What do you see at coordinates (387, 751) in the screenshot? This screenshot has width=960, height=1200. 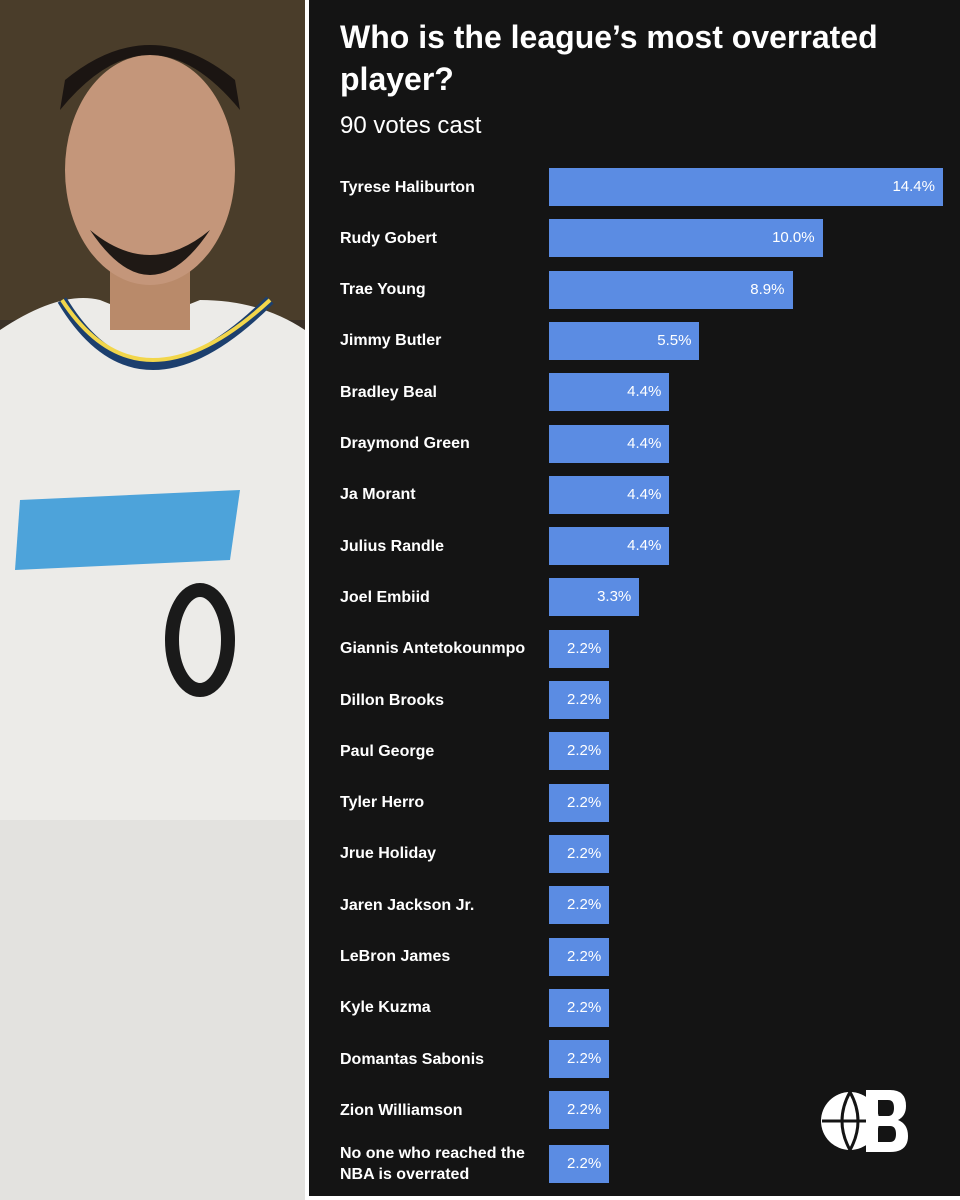 I see `category-label: Paul George` at bounding box center [387, 751].